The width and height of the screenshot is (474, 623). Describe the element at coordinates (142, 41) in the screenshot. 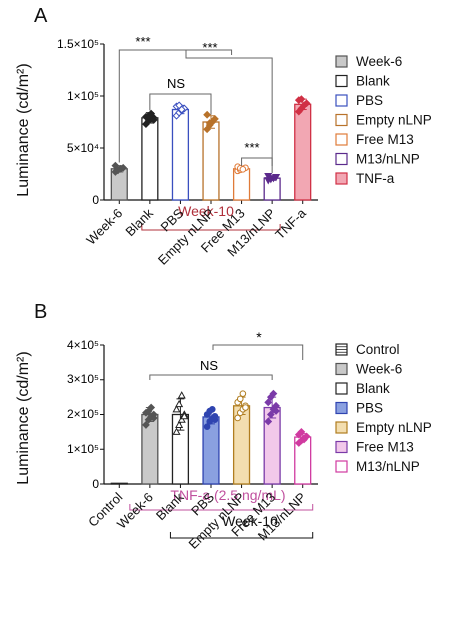

I see `panel-a-sig-1: ***` at that location.